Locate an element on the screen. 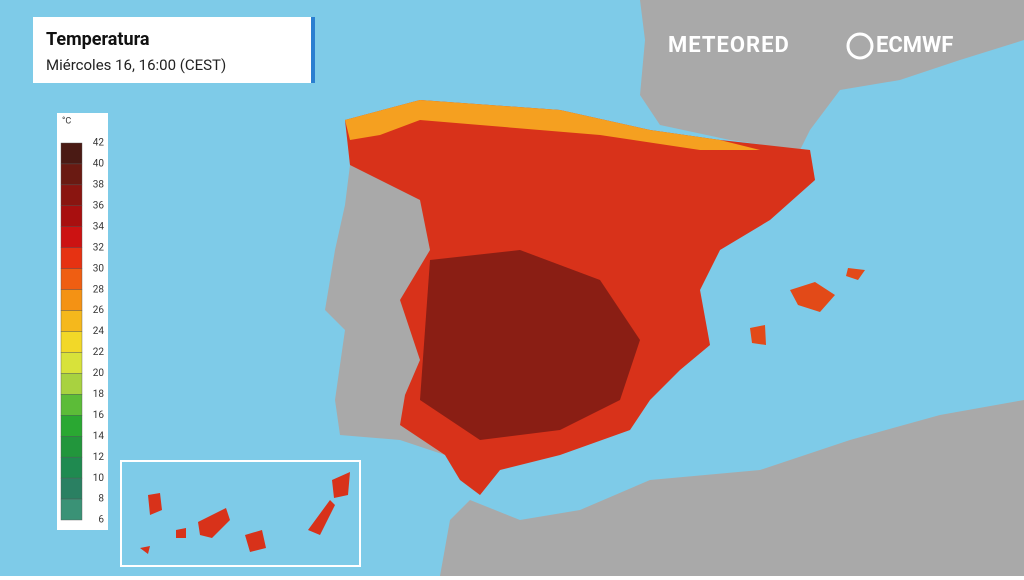 The image size is (1024, 580). legend-tick-label: 36 is located at coordinates (99, 205).